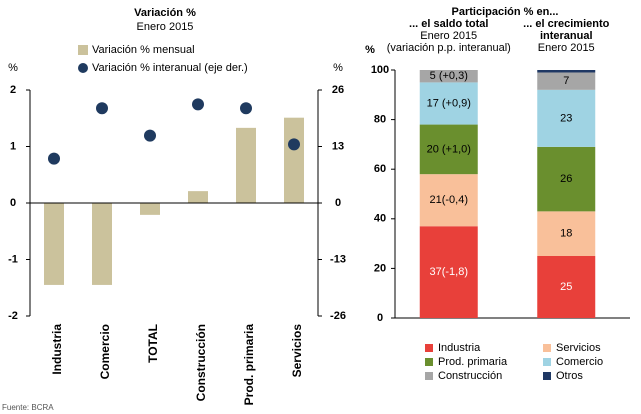 This screenshot has width=641, height=414. What do you see at coordinates (338, 68) in the screenshot?
I see `y2-axis-label: %` at bounding box center [338, 68].